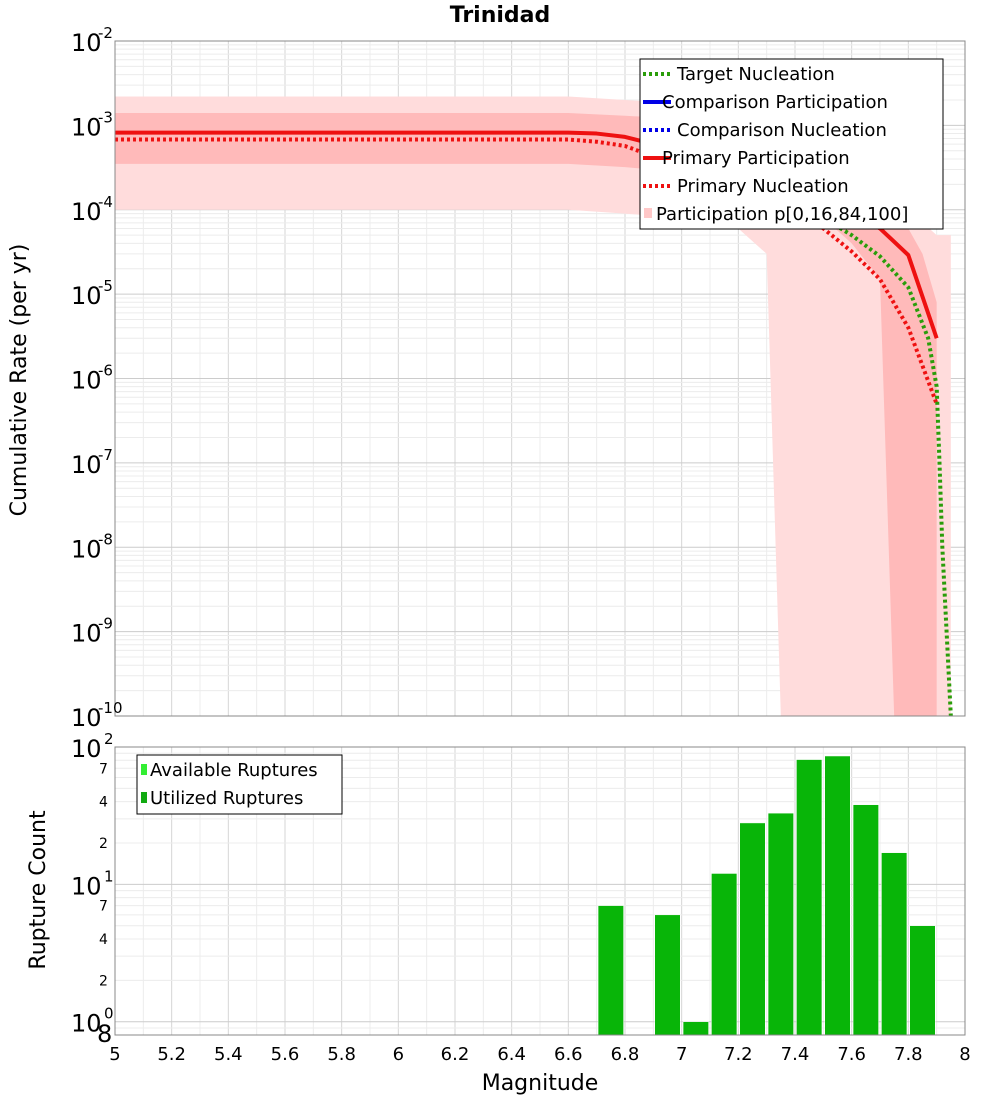 The height and width of the screenshot is (1100, 1000). Describe the element at coordinates (105, 202) in the screenshot. I see `rate-y-tick-exponent: -4` at that location.